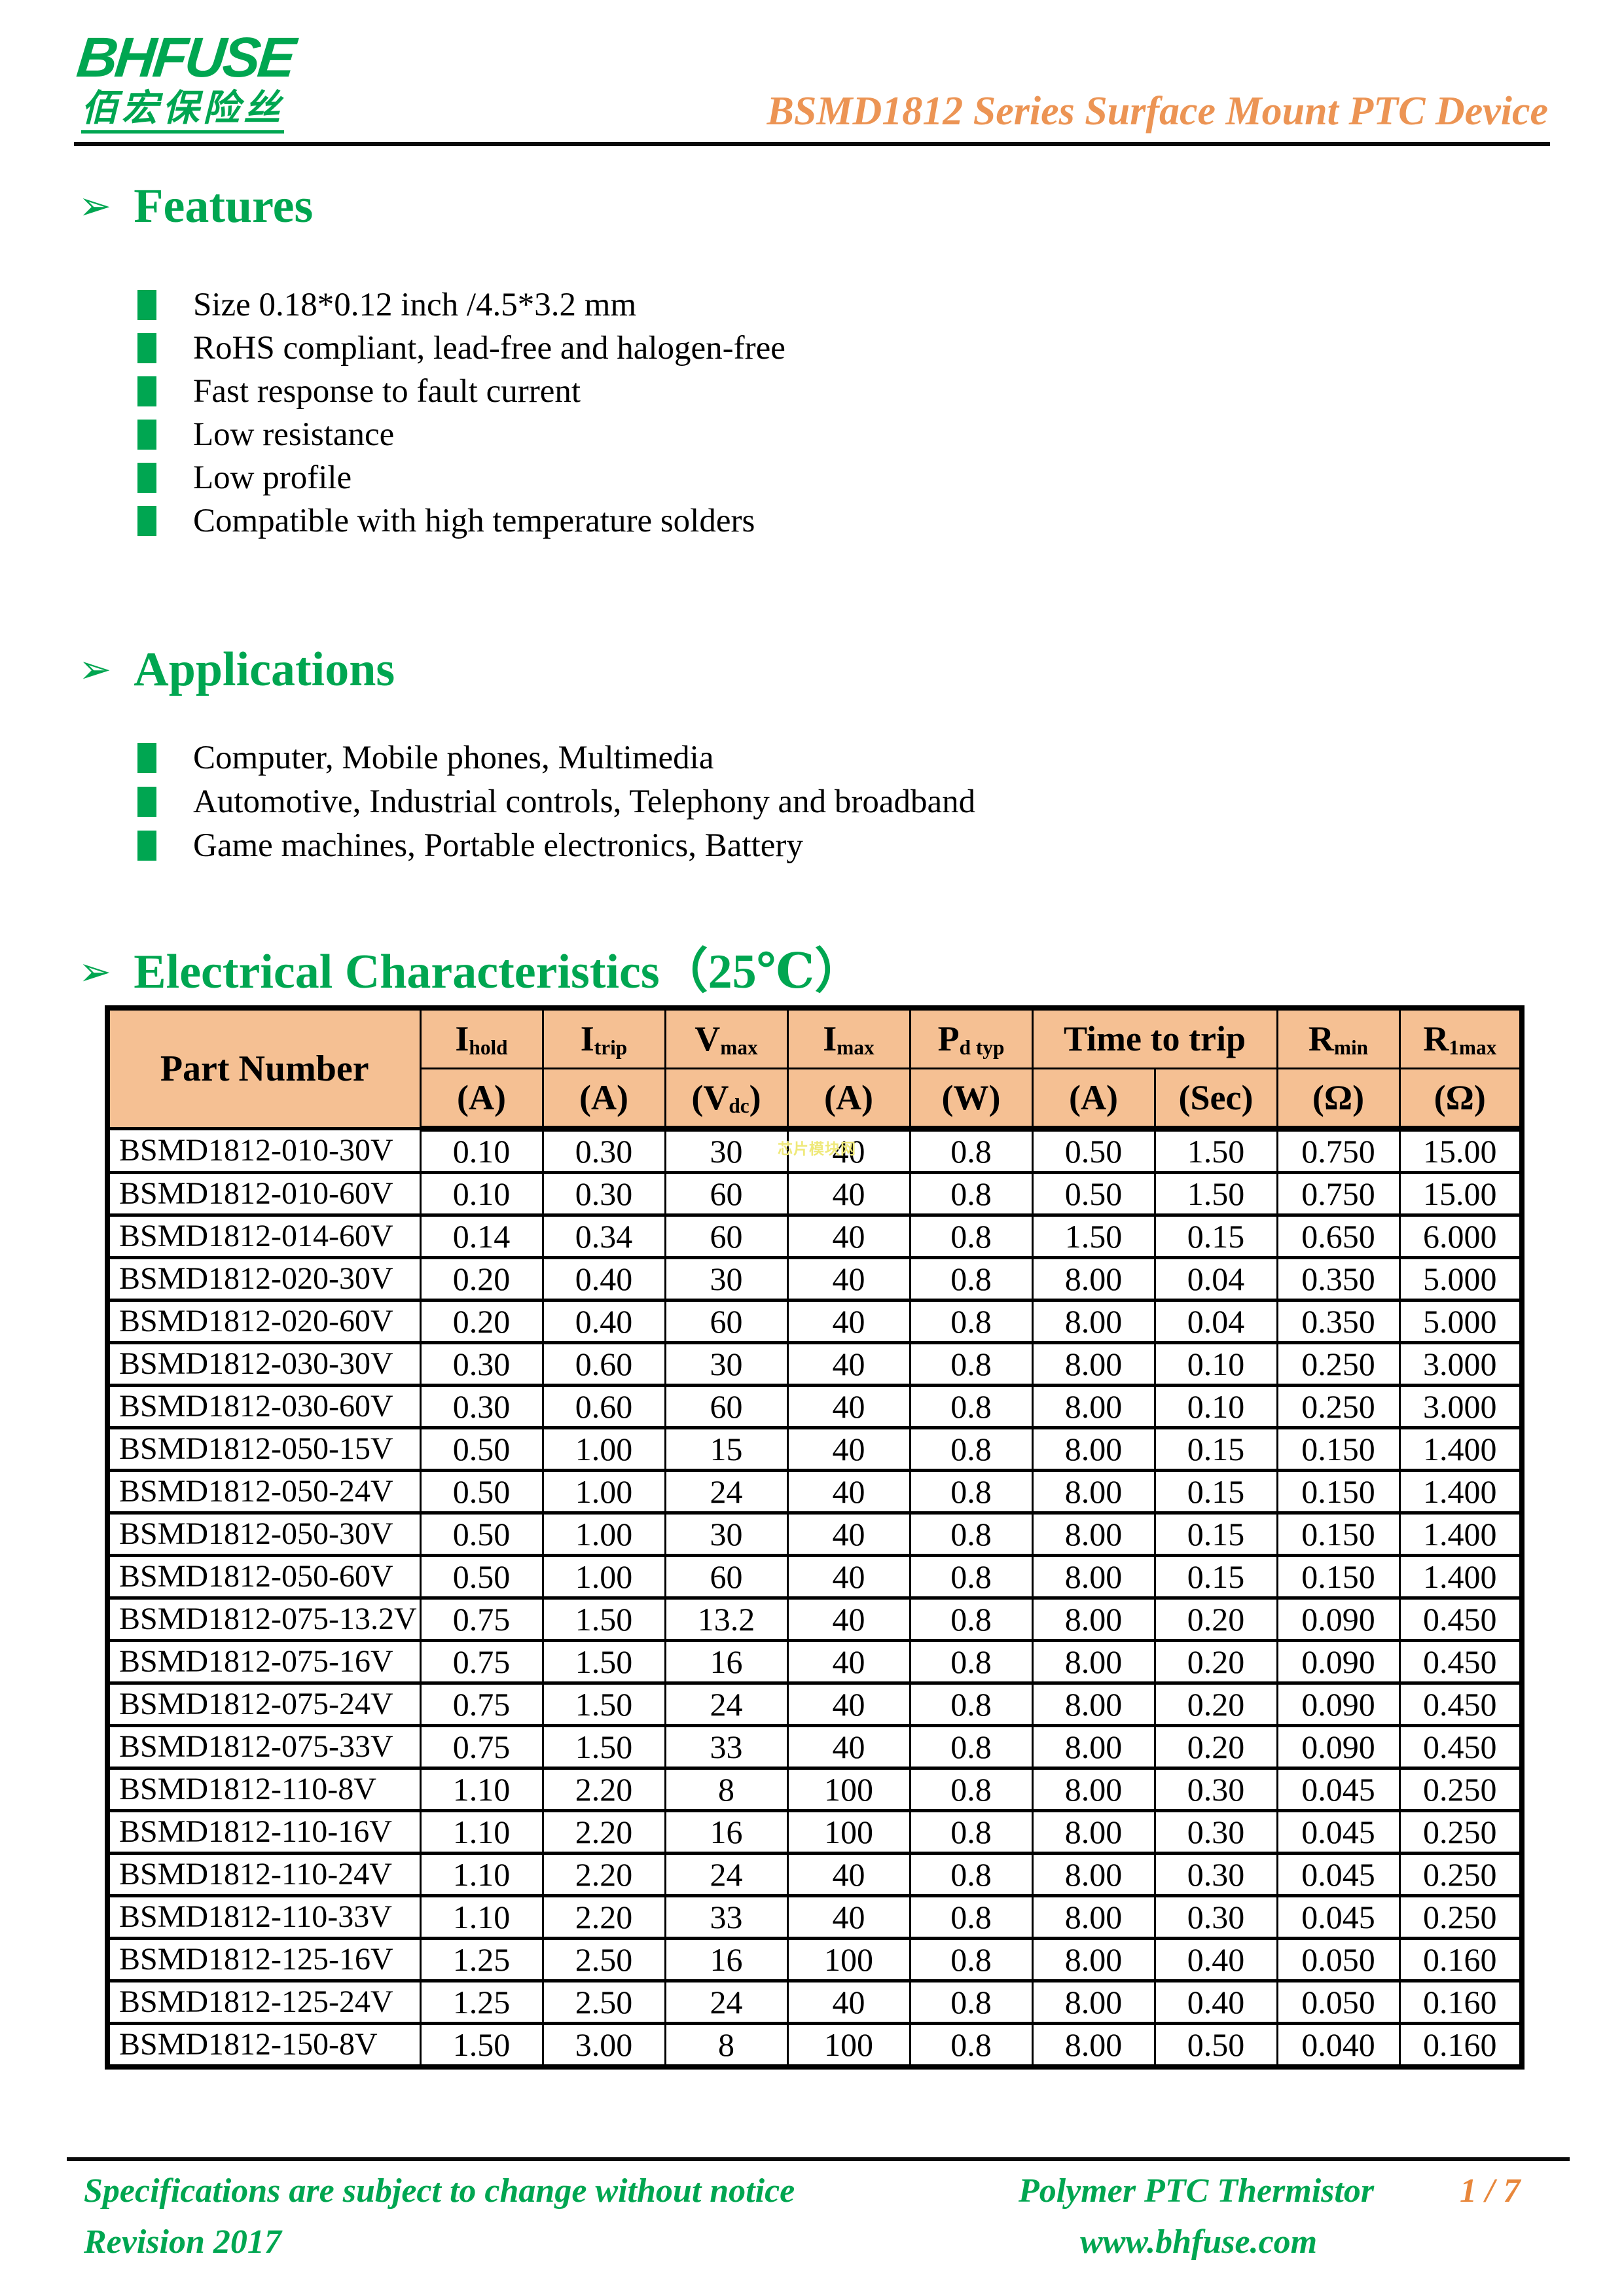 This screenshot has width=1624, height=2296. I want to click on list-item-text: Size 0.18*0.12 inch /4.5*3.2 mm, so click(415, 305).